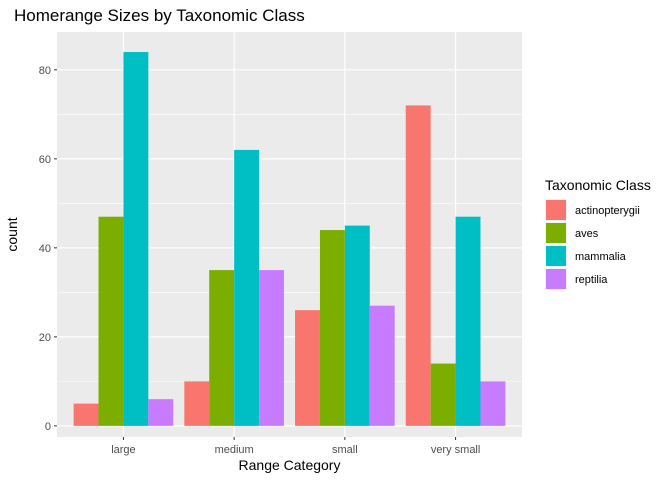  I want to click on y-tick-label: 40, so click(45, 249).